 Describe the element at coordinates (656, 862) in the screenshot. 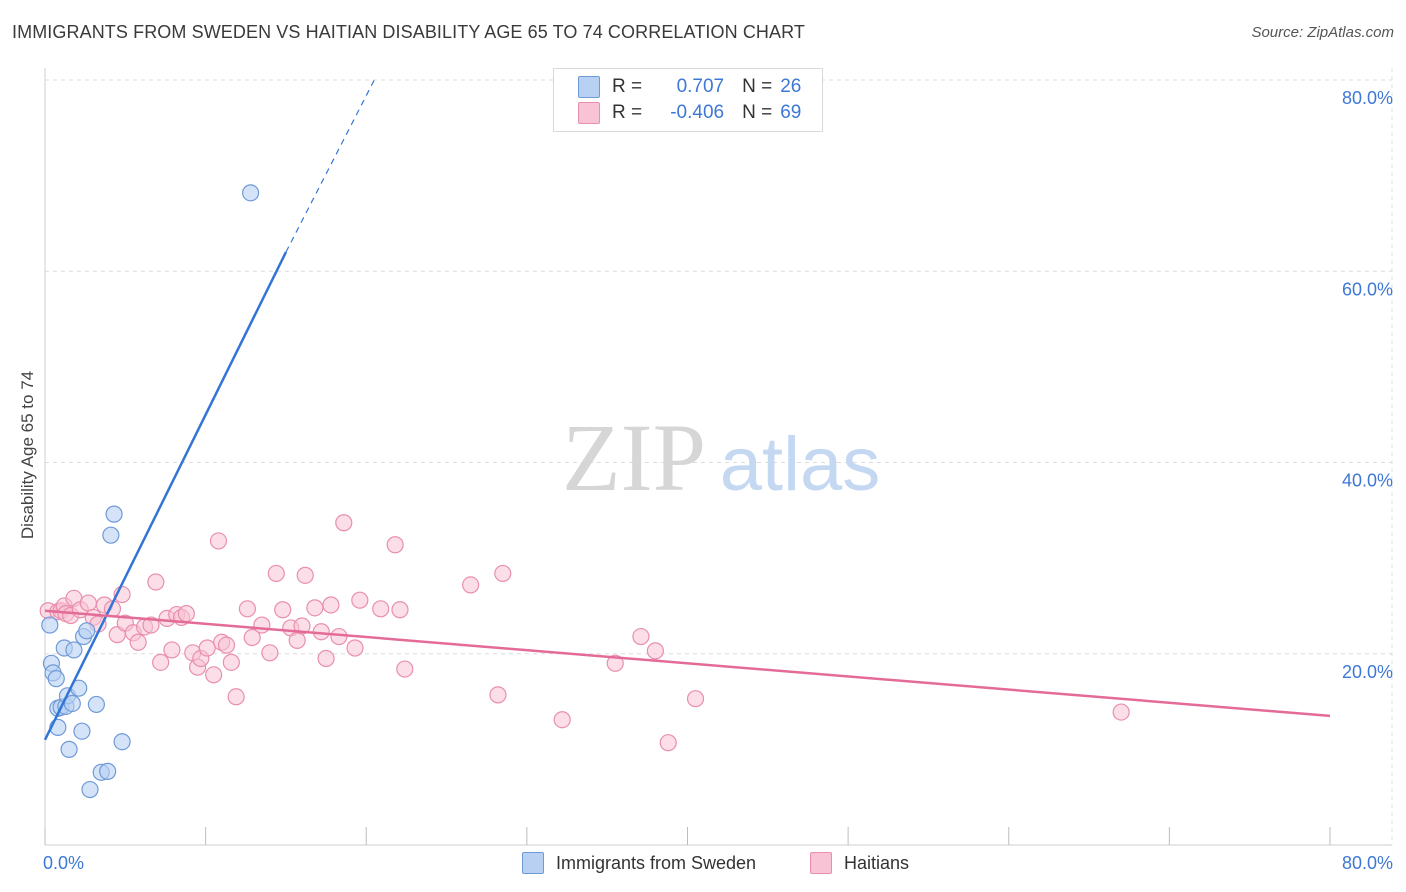

I see `bottom-legend-sweden-label: Immigrants from Sweden` at that location.